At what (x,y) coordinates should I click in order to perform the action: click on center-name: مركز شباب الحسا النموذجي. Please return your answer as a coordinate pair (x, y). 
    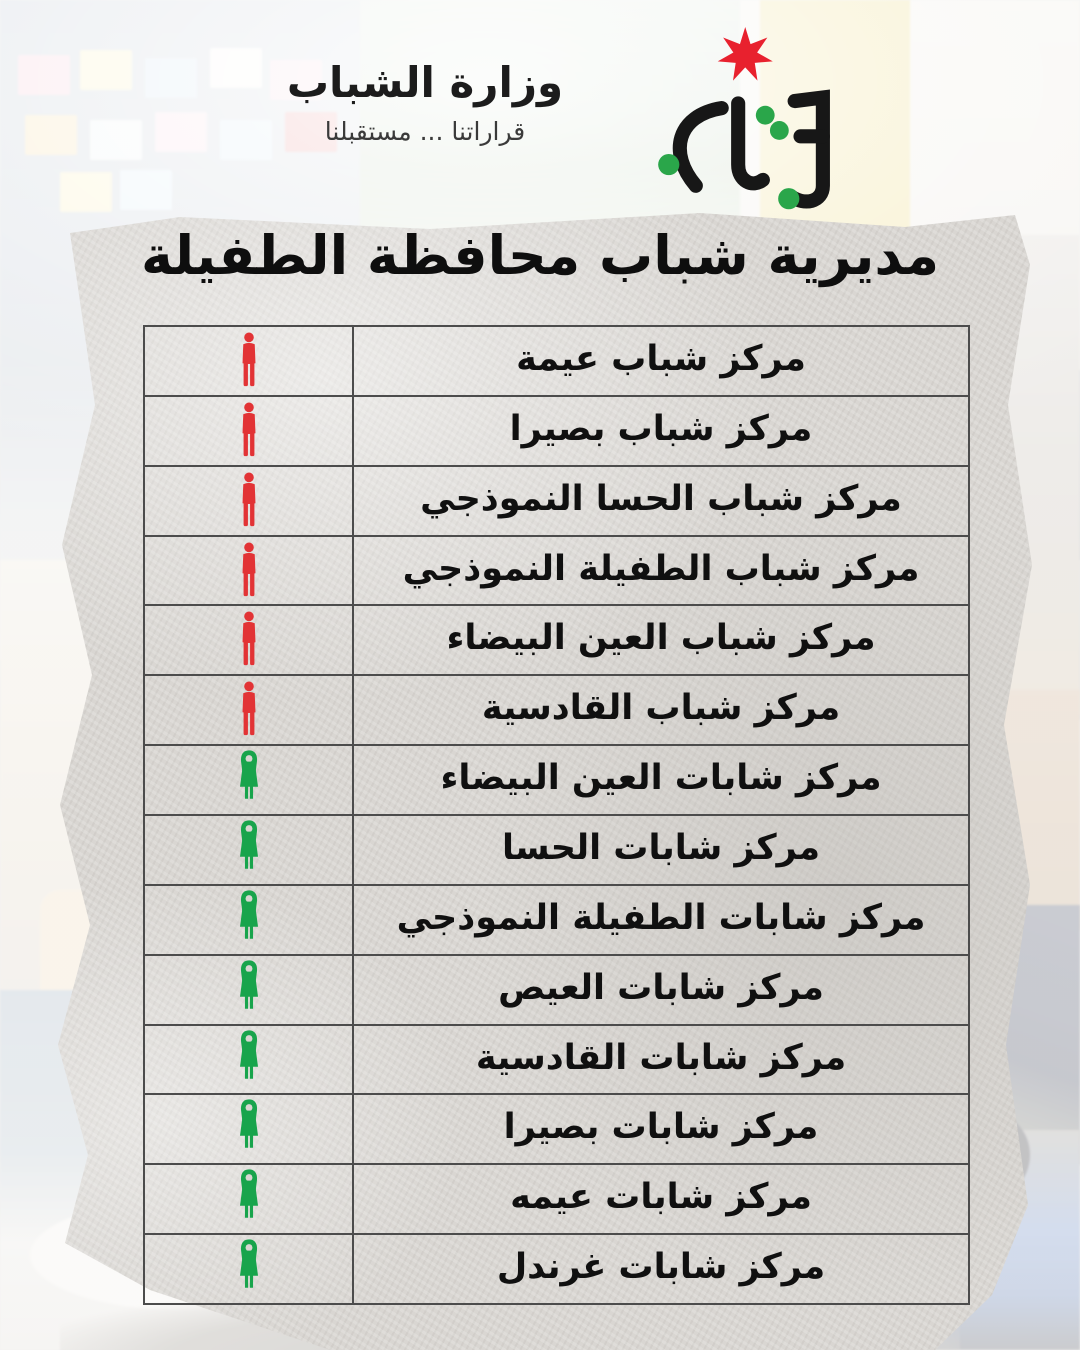
    Looking at the image, I should click on (661, 498).